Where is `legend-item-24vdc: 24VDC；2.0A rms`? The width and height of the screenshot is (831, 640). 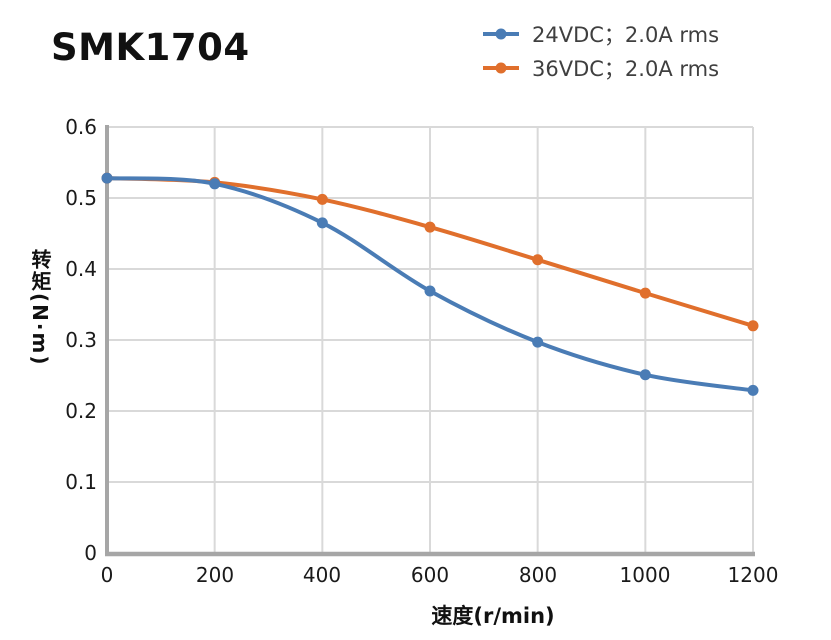 legend-item-24vdc: 24VDC；2.0A rms is located at coordinates (600, 34).